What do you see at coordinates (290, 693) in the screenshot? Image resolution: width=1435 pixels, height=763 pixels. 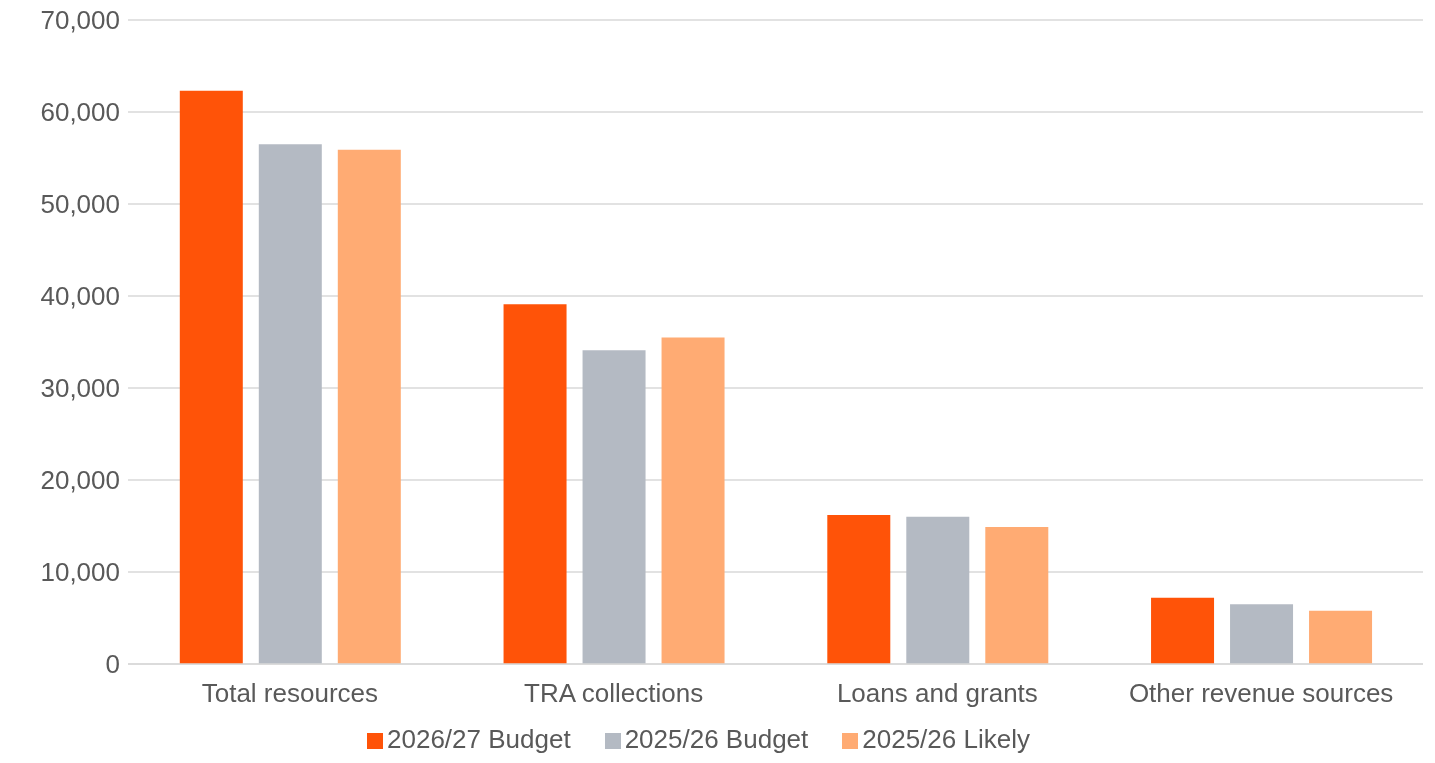 I see `x-tick-label: Total resources` at bounding box center [290, 693].